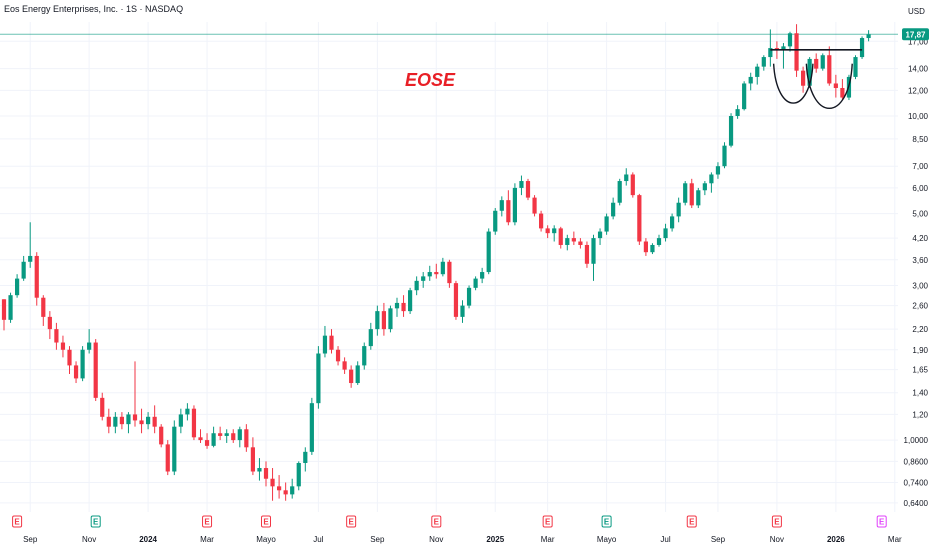 This screenshot has height=555, width=932. What do you see at coordinates (148, 539) in the screenshot?
I see `x-tick-label: 2024` at bounding box center [148, 539].